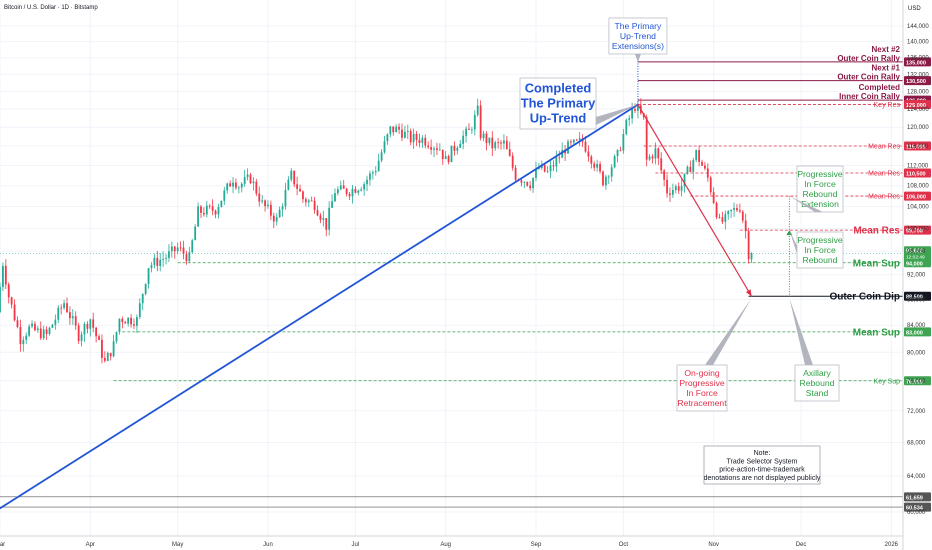 The image size is (932, 550). What do you see at coordinates (177, 545) in the screenshot?
I see `x-tick-label: May` at bounding box center [177, 545].